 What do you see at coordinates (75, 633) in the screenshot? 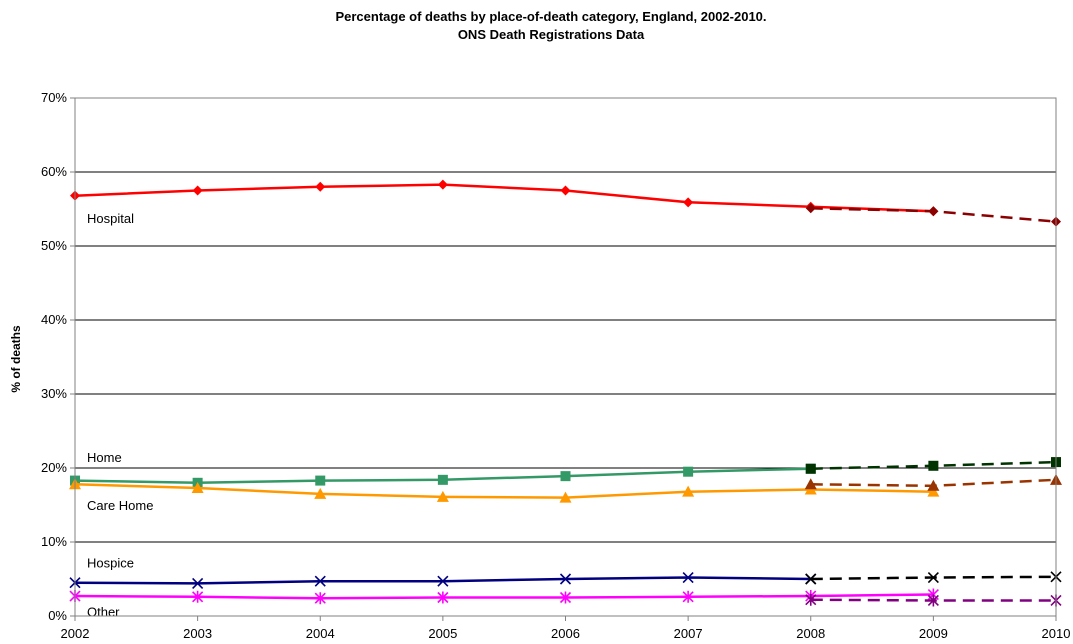
I see `x-tick-label: 2002` at bounding box center [75, 633].